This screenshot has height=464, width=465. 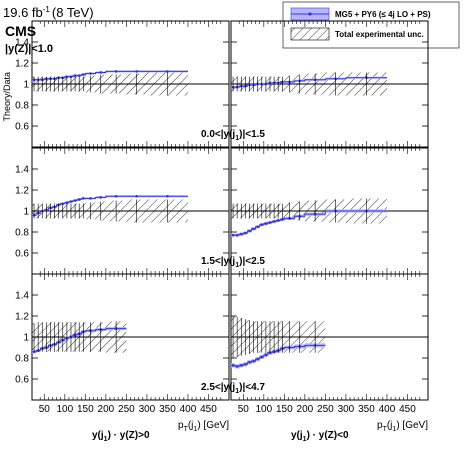 I want to click on legend-band-swatch, so click(x=310, y=34).